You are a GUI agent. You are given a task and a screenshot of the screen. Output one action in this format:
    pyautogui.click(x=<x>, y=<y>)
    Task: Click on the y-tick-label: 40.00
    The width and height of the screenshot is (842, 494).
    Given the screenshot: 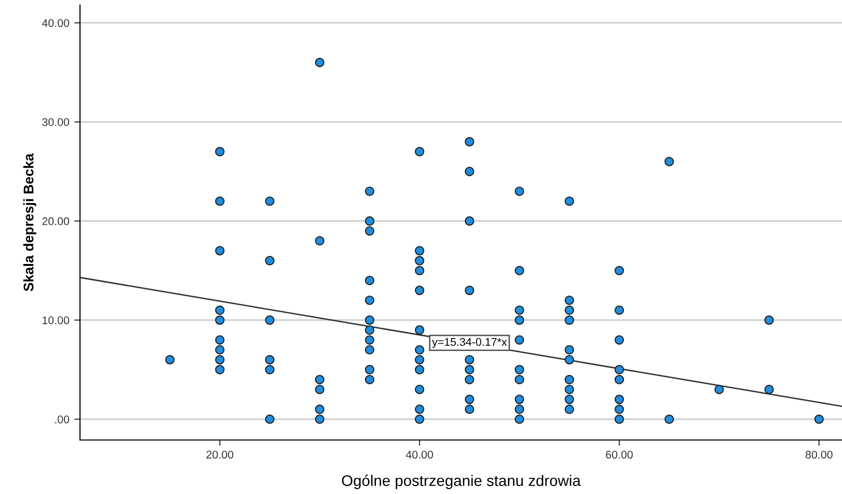 What is the action you would take?
    pyautogui.click(x=56, y=23)
    